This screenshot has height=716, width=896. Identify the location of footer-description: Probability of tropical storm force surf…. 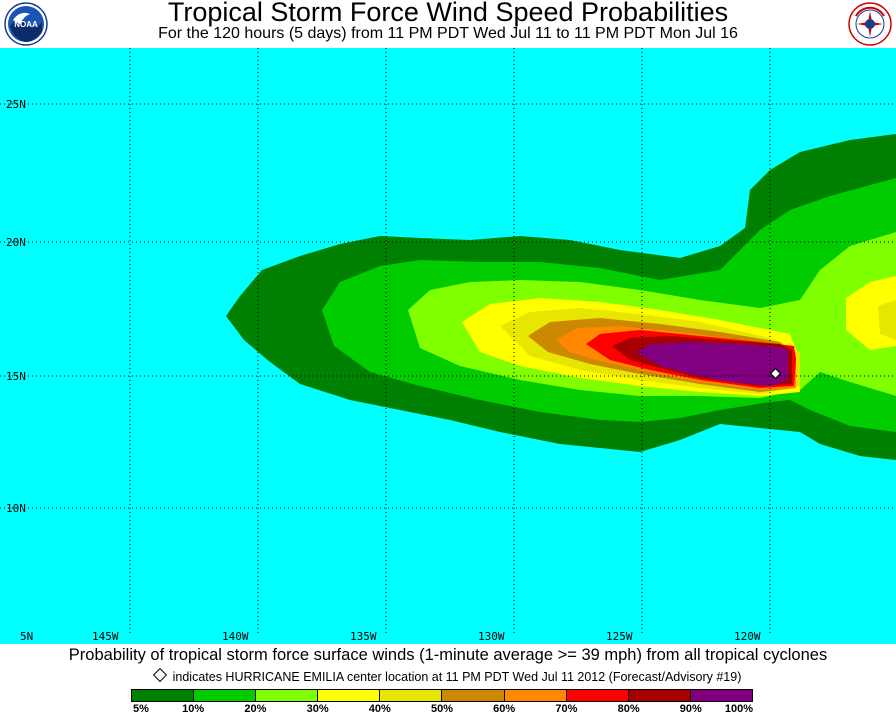
(448, 655).